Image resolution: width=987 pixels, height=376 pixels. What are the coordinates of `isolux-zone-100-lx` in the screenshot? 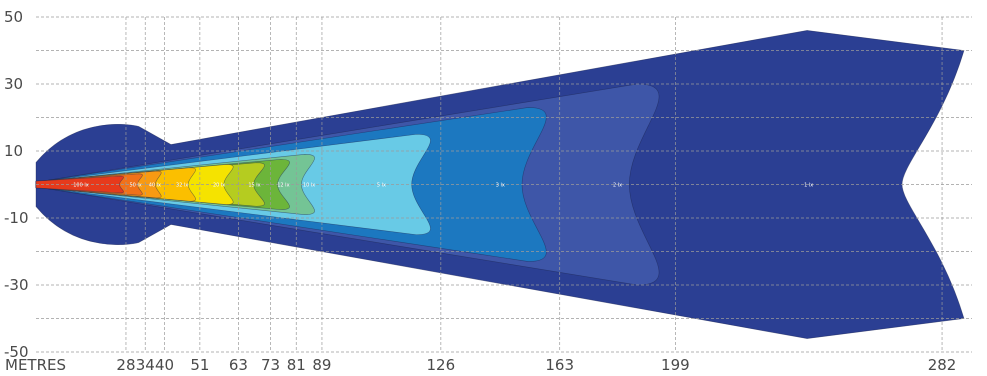 It's located at (79, 184).